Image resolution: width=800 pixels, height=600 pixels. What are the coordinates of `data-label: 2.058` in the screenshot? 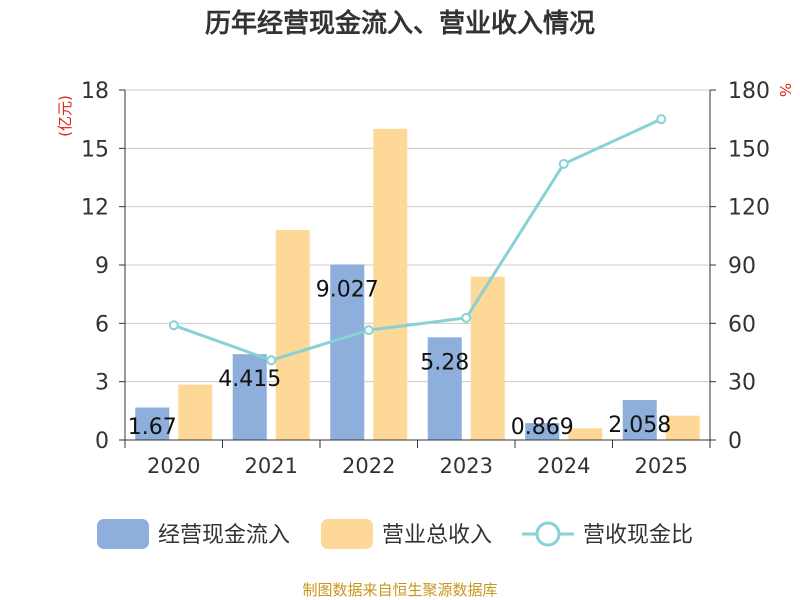 It's located at (639, 425).